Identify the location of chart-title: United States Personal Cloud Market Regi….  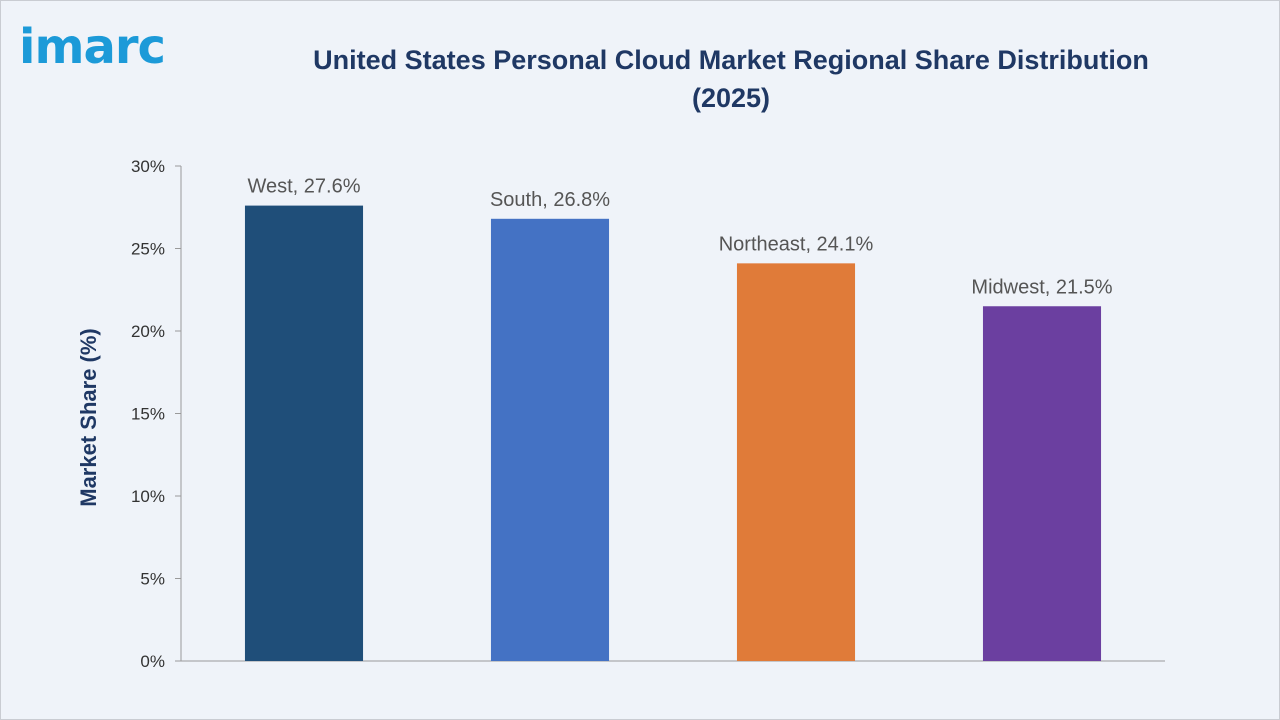
(731, 79).